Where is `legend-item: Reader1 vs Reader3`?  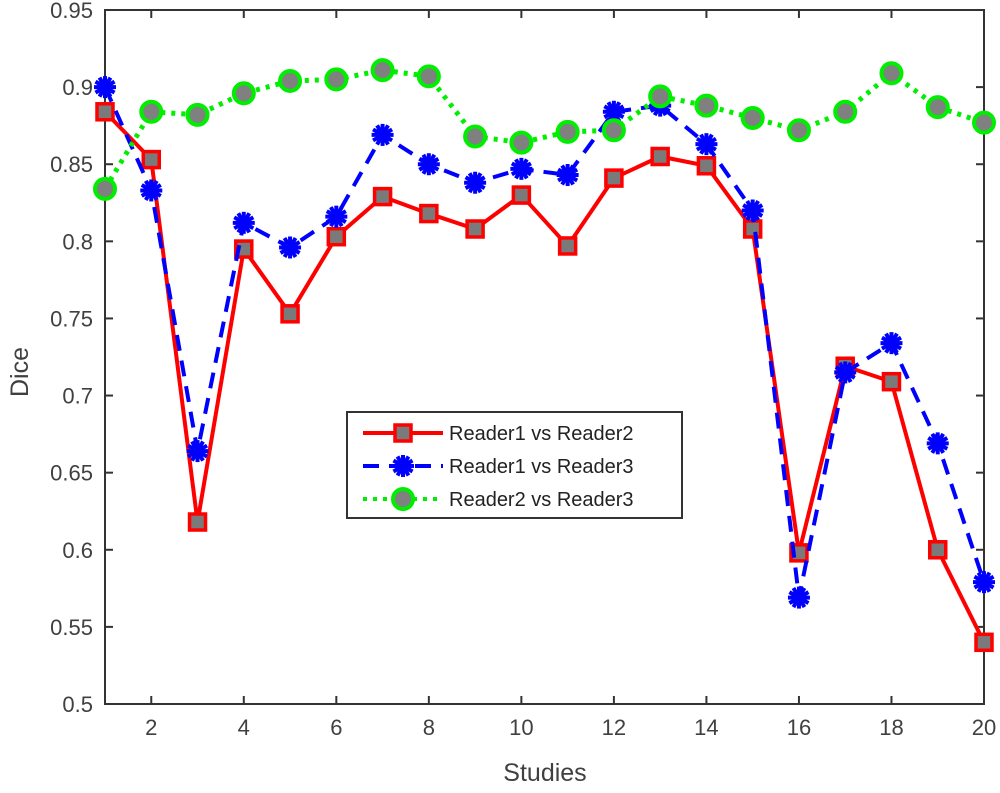 legend-item: Reader1 vs Reader3 is located at coordinates (498, 466).